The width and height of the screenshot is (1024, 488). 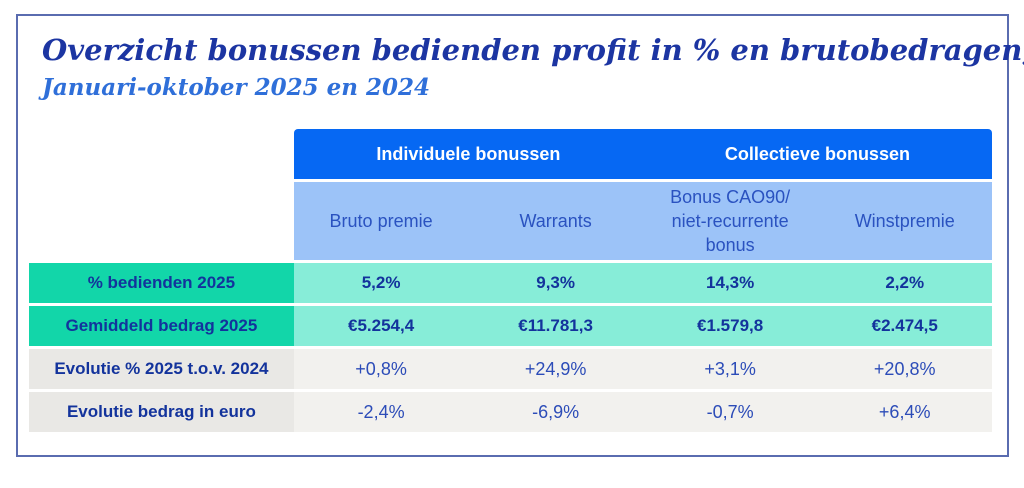 What do you see at coordinates (381, 412) in the screenshot?
I see `cell-value: -2,4%` at bounding box center [381, 412].